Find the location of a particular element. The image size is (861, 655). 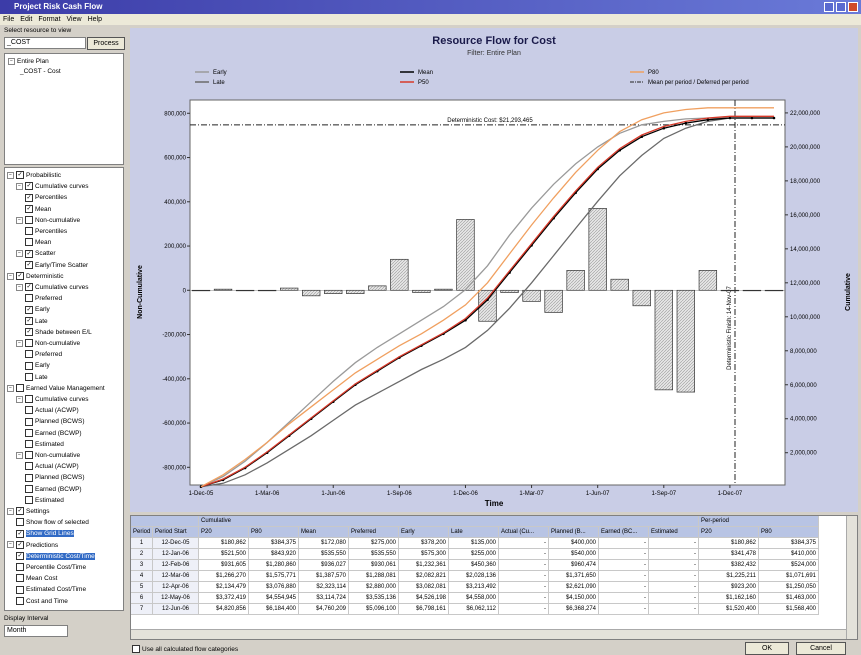

maximize-button is located at coordinates (841, 7).